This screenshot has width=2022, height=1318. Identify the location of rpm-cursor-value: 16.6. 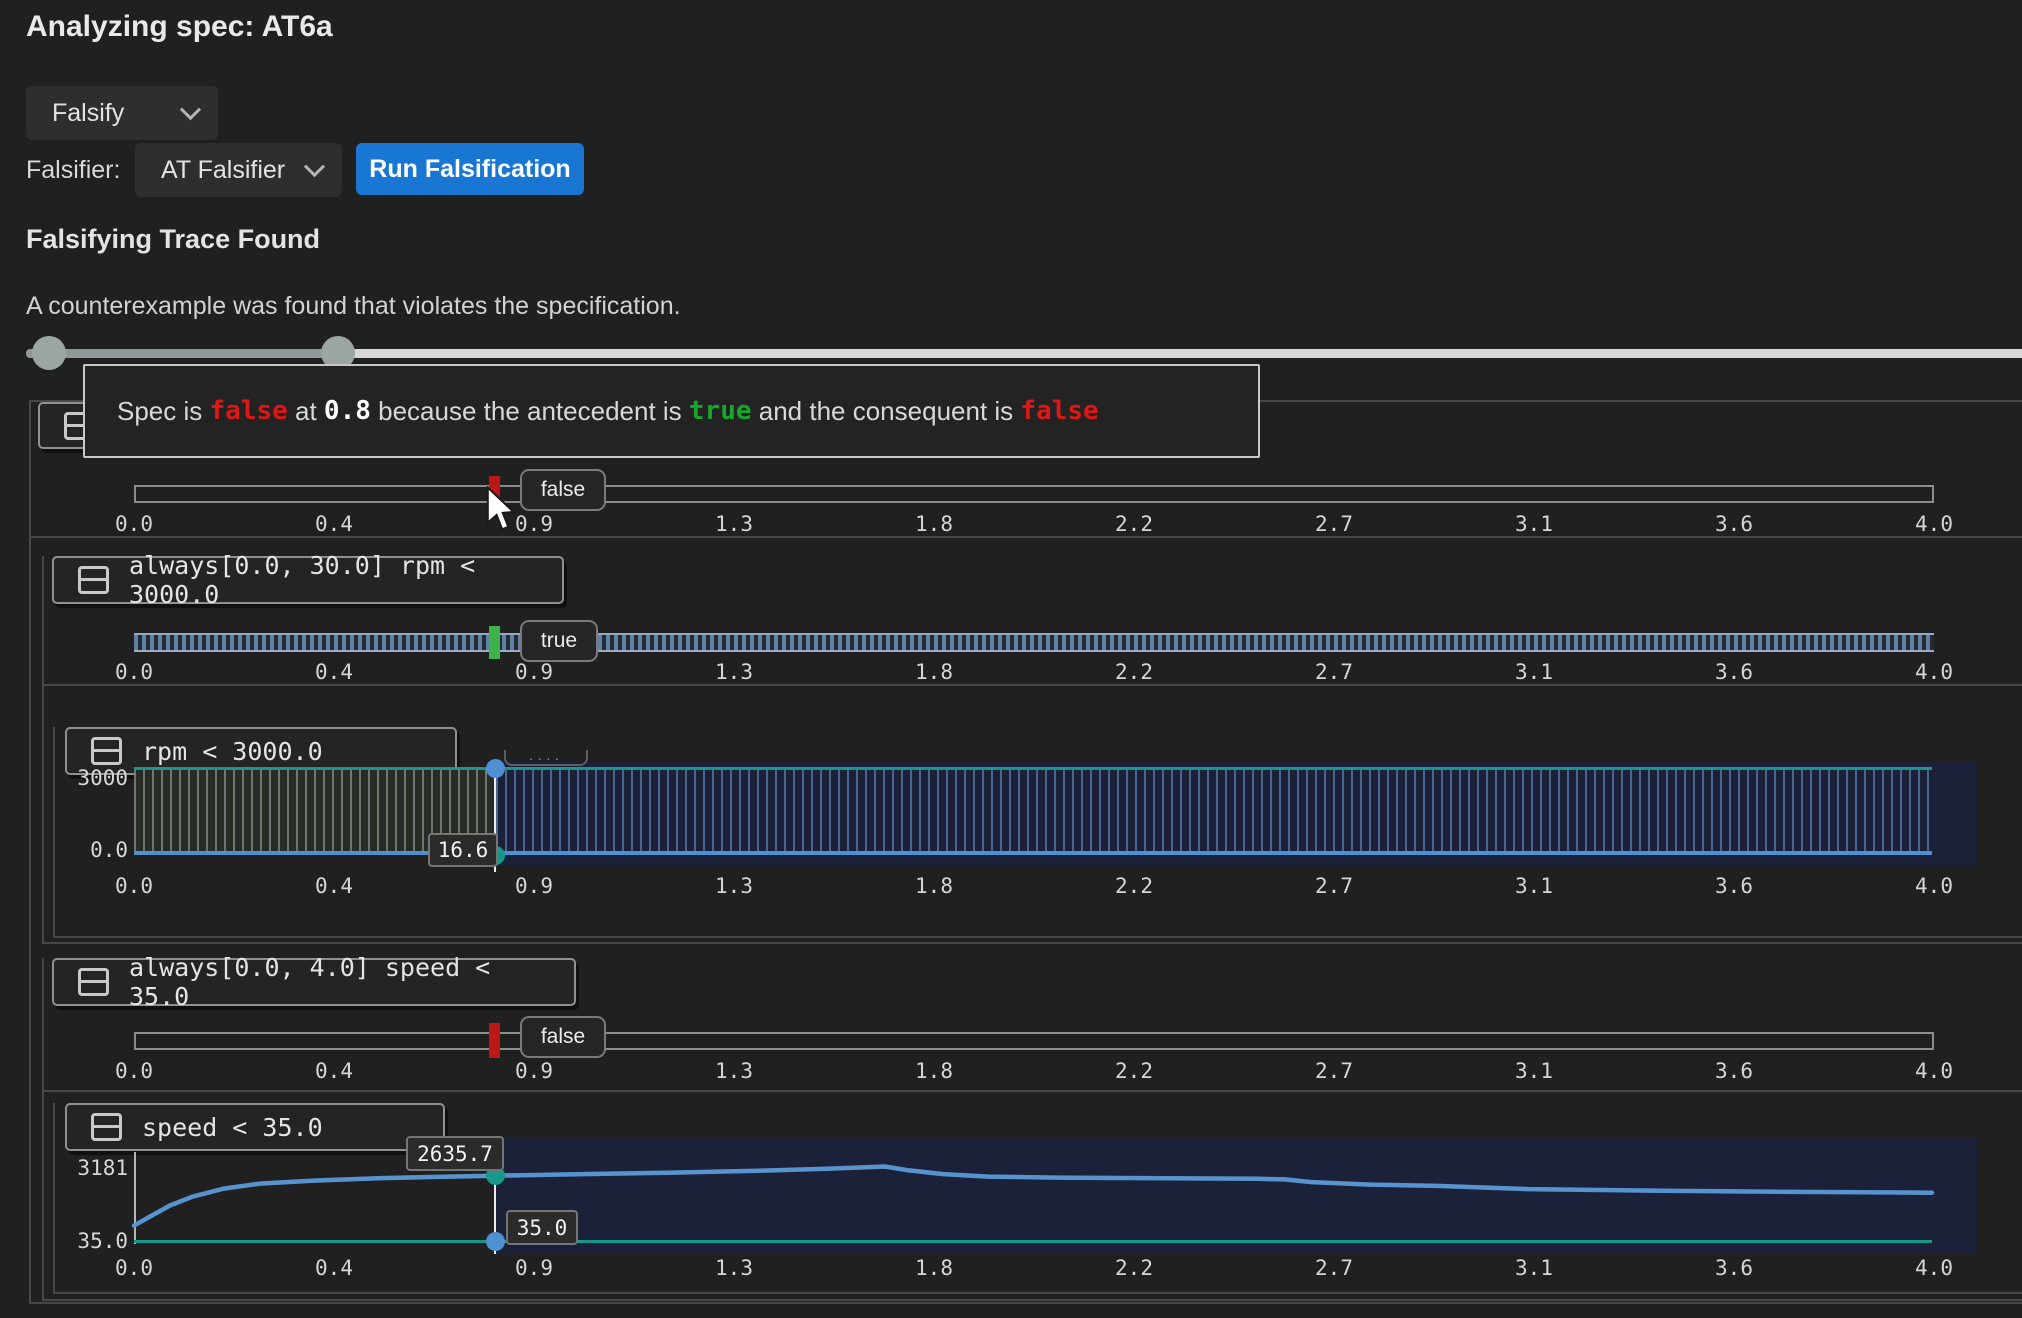
(463, 850).